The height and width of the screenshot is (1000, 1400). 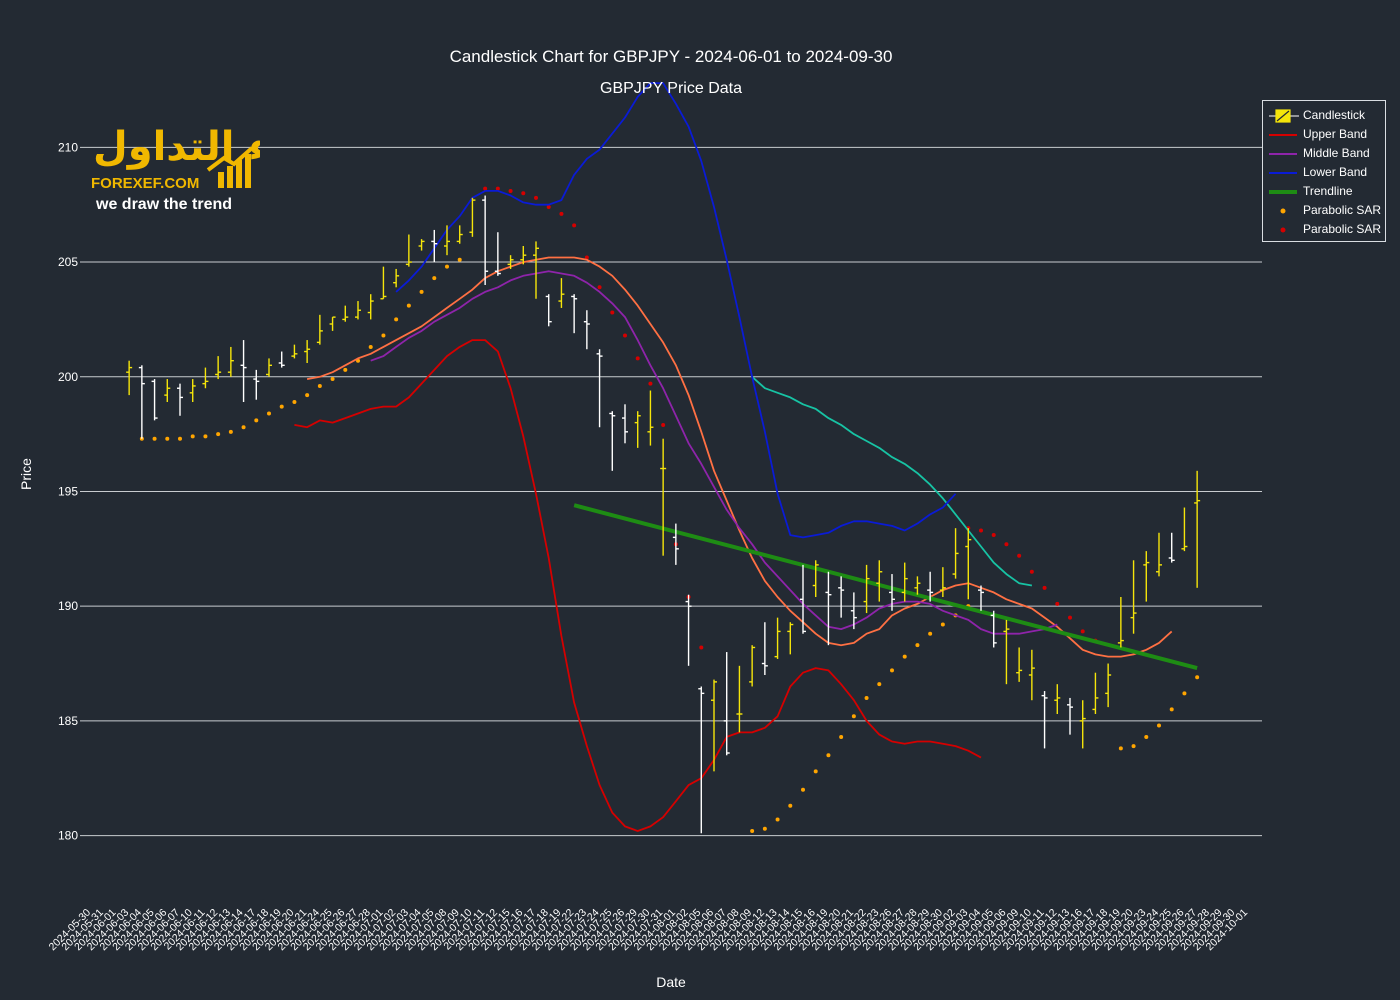 I want to click on candlestick-icon, so click(x=1284, y=116).